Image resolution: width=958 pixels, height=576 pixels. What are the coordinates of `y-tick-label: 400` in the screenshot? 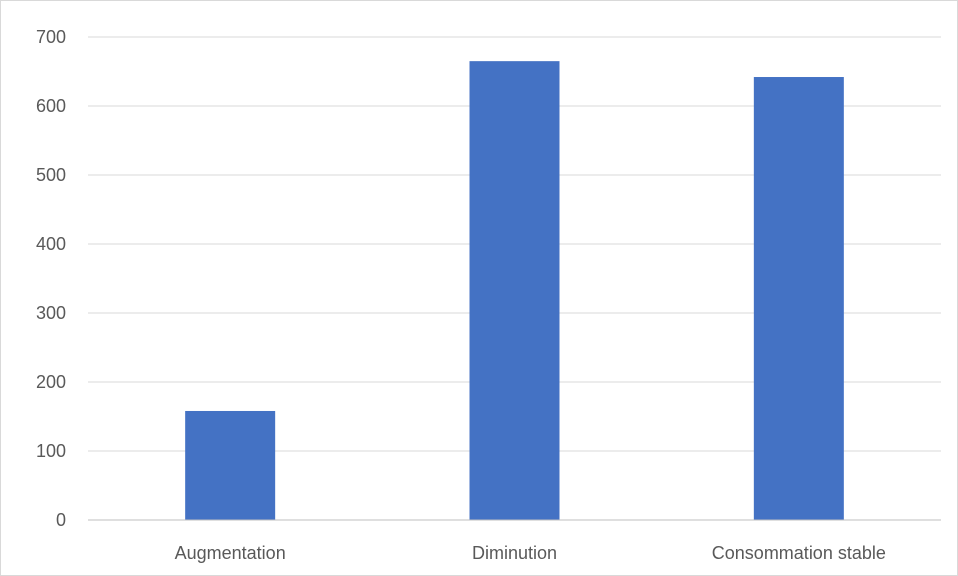 It's located at (51, 244).